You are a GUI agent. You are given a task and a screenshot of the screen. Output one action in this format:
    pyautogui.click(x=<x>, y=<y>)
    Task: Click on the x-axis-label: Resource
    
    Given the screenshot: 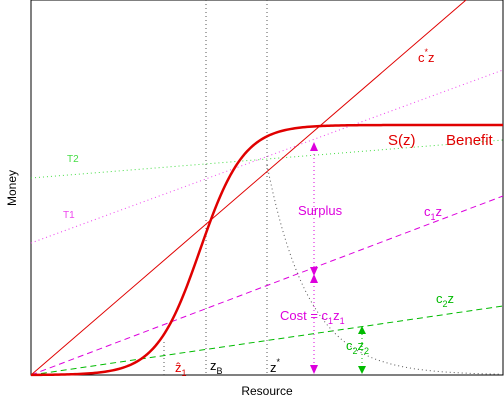 What is the action you would take?
    pyautogui.click(x=267, y=391)
    